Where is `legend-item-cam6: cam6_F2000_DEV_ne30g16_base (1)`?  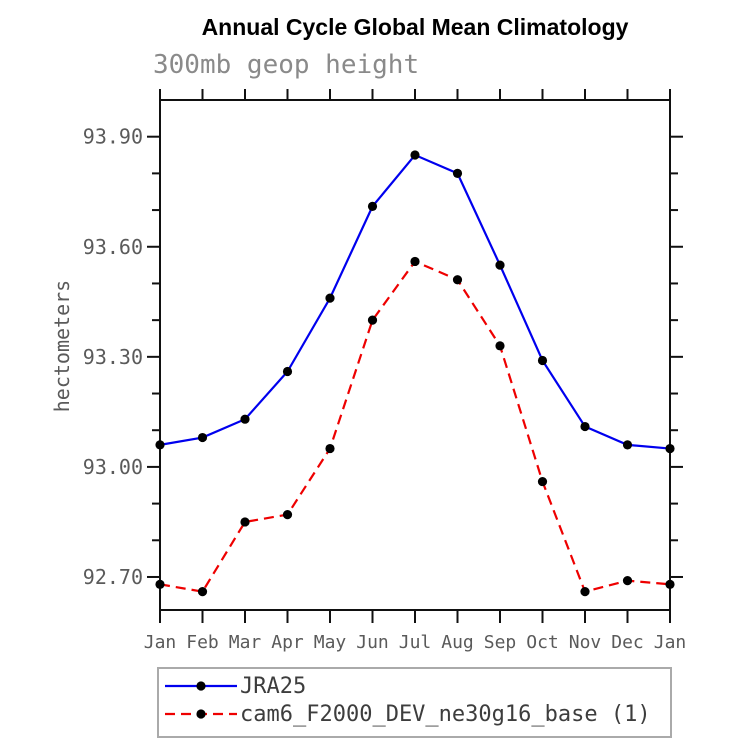
legend-item-cam6: cam6_F2000_DEV_ne30g16_base (1) is located at coordinates (407, 714).